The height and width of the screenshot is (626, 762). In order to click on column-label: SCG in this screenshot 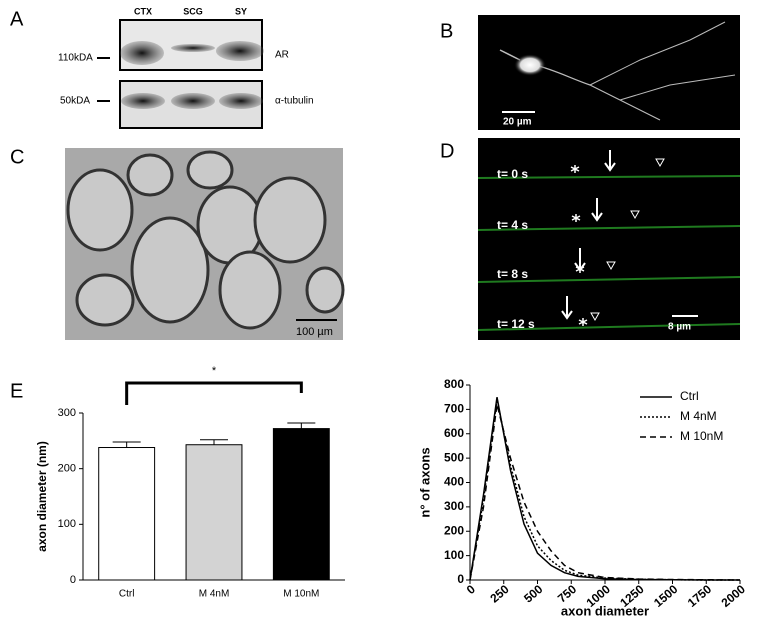, I will do `click(193, 11)`.